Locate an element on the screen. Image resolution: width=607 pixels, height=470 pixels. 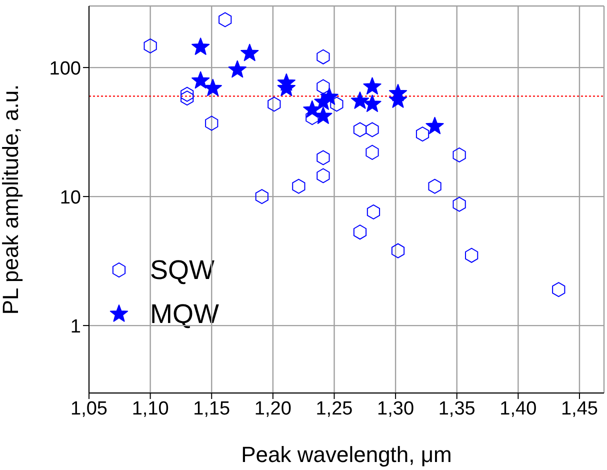
x-tick-label: 1,15 is located at coordinates (211, 409).